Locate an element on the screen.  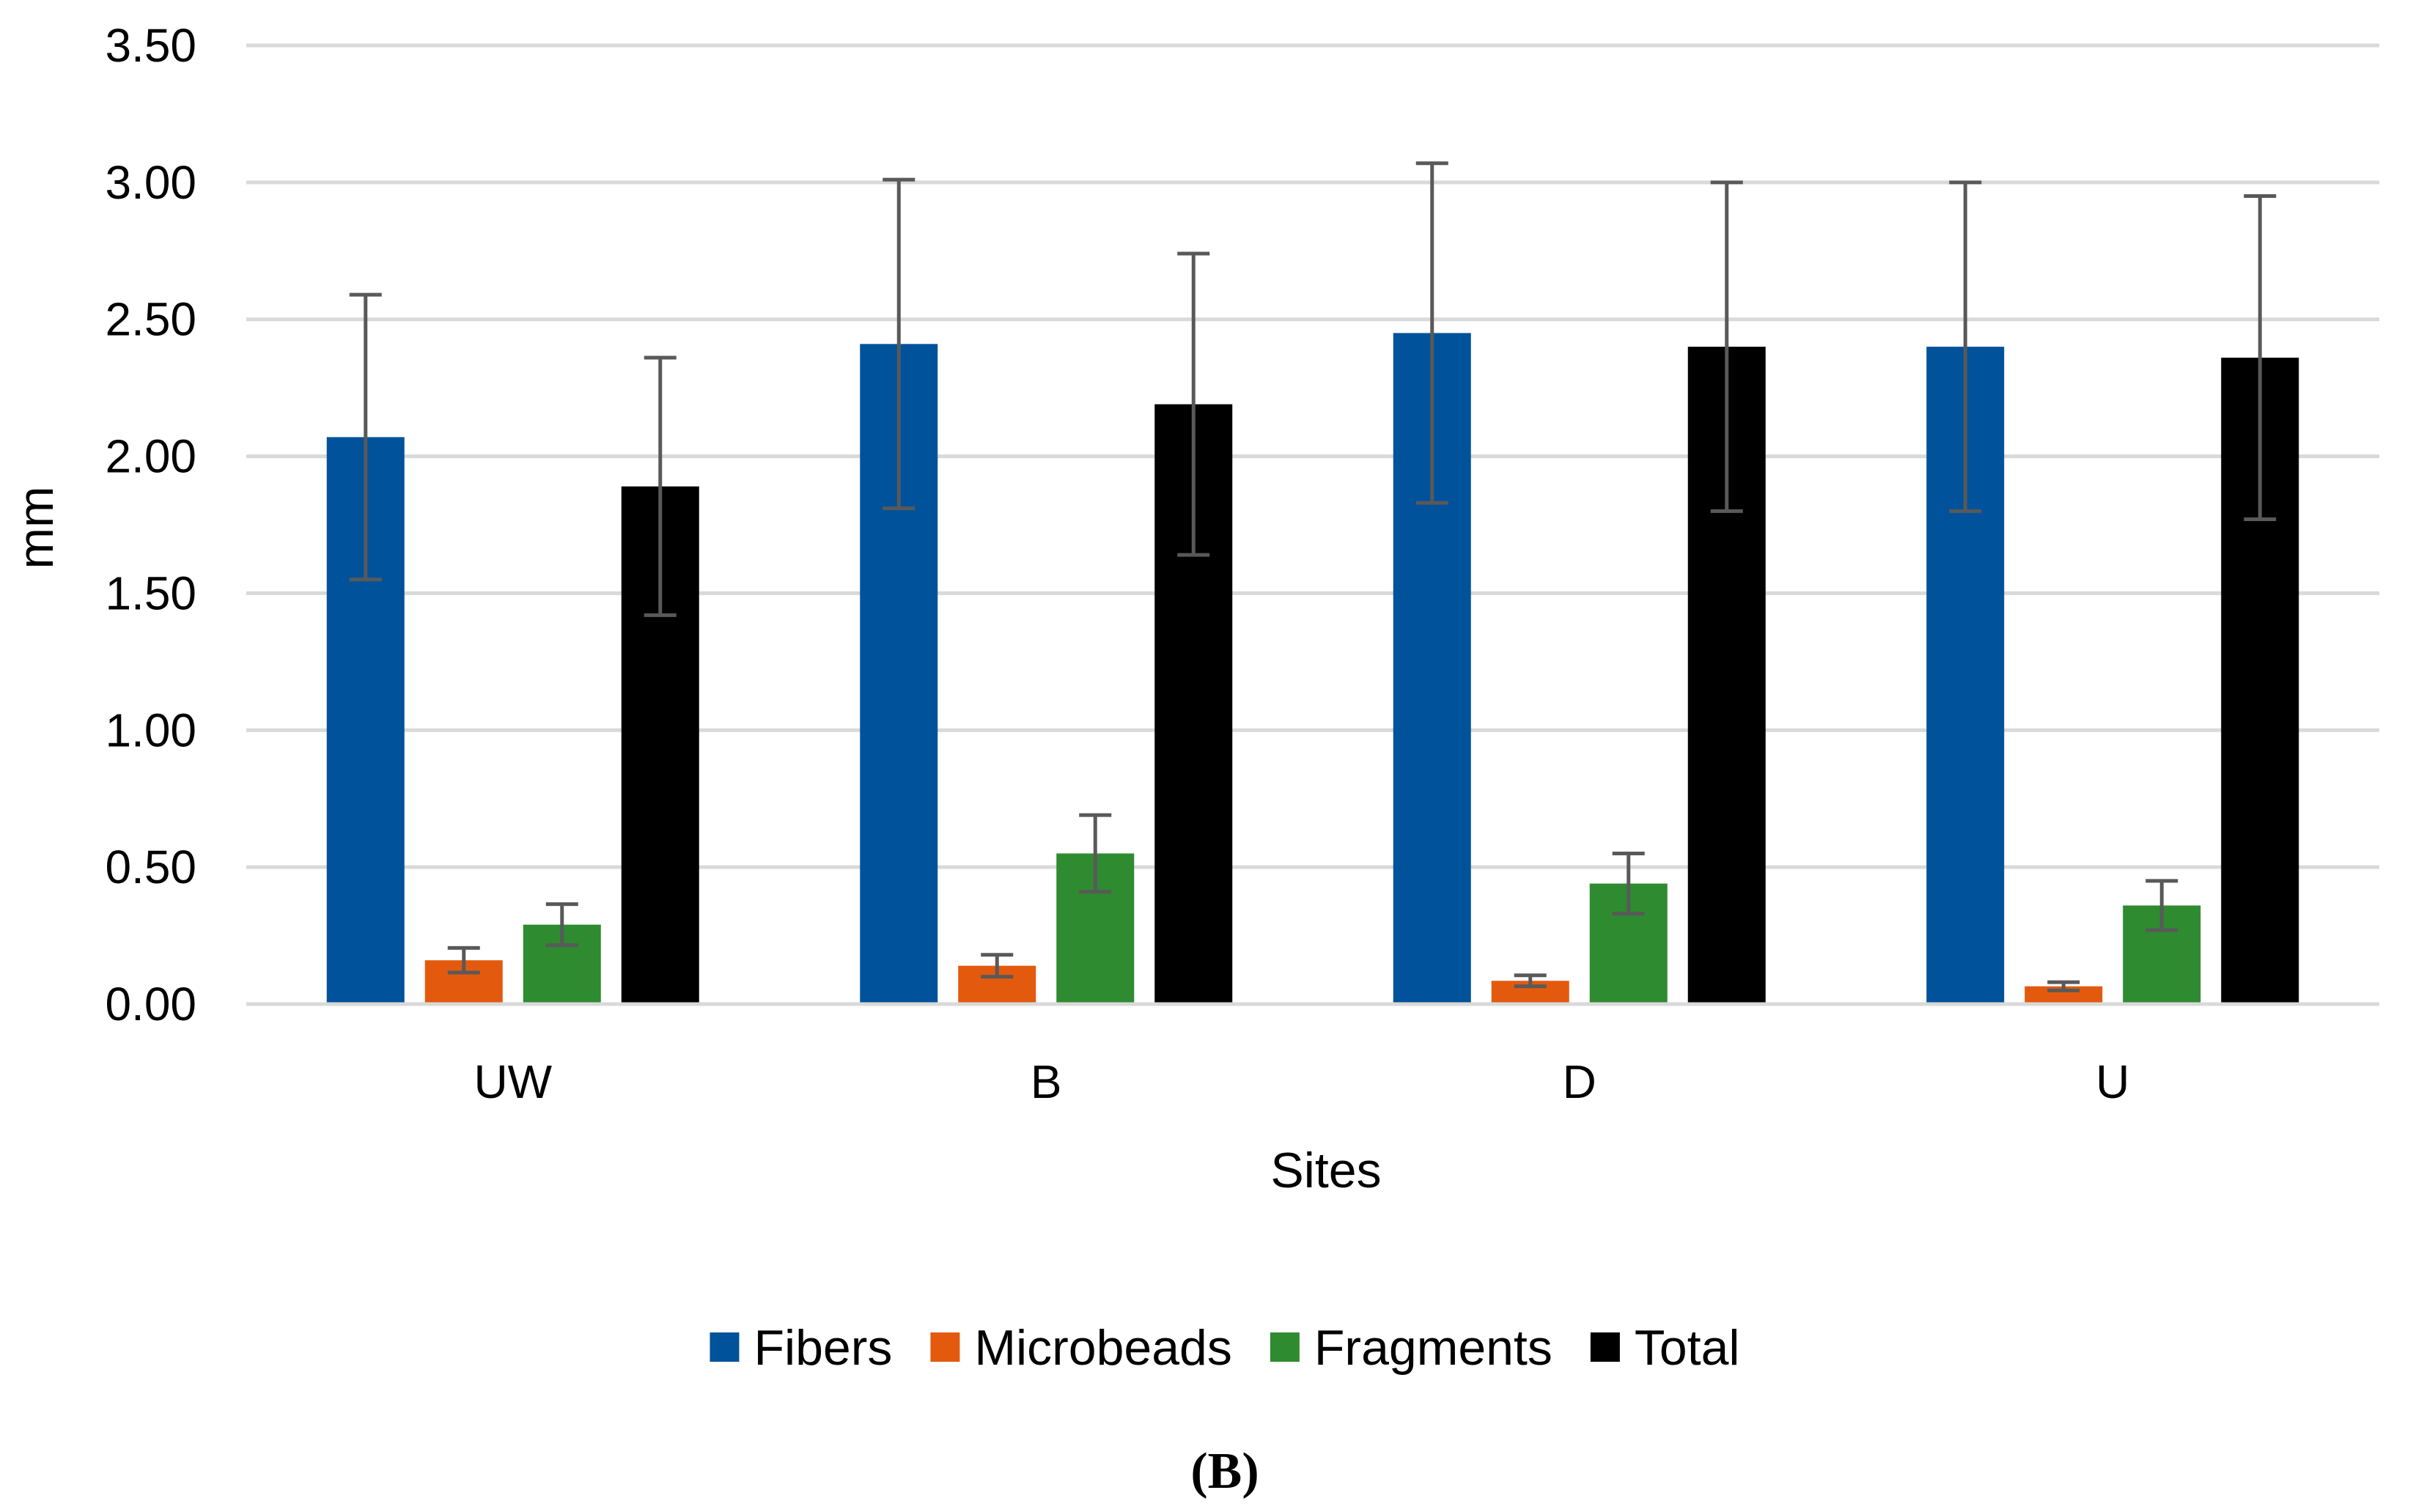
y-tick-label: 2.00 is located at coordinates (150, 456).